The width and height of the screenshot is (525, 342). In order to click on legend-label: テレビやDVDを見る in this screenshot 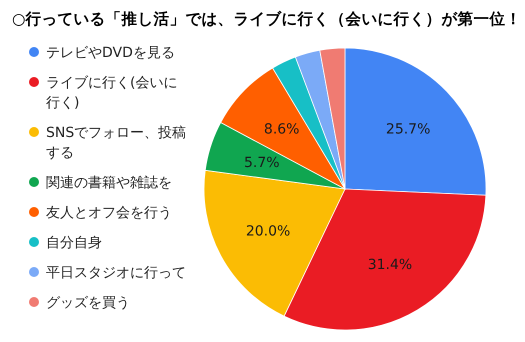, I will do `click(110, 53)`.